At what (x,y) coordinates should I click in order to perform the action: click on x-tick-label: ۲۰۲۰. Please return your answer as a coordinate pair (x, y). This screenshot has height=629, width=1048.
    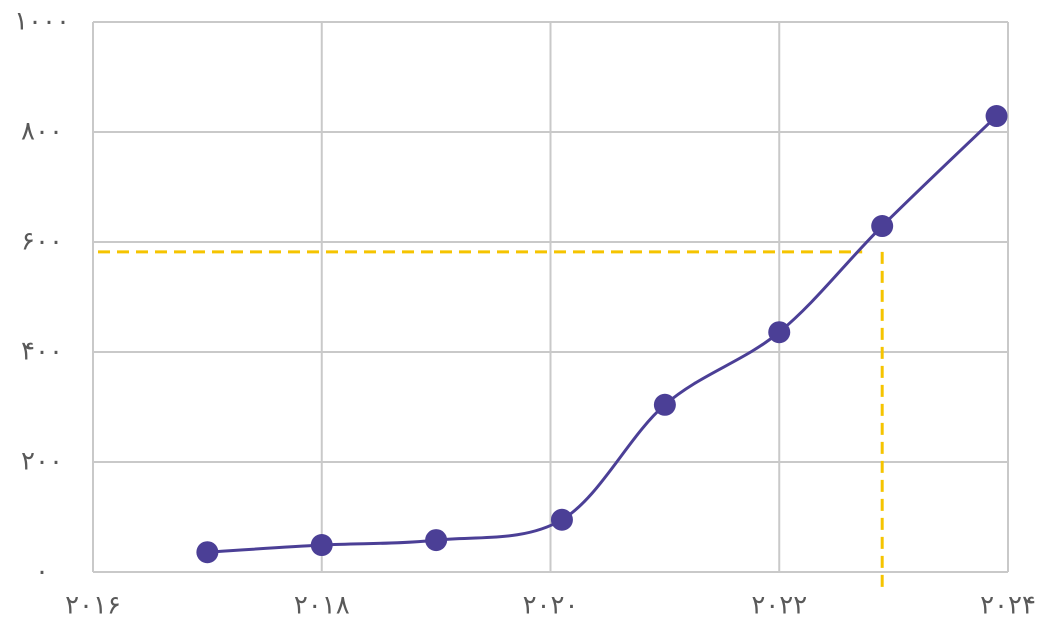
    Looking at the image, I should click on (551, 606).